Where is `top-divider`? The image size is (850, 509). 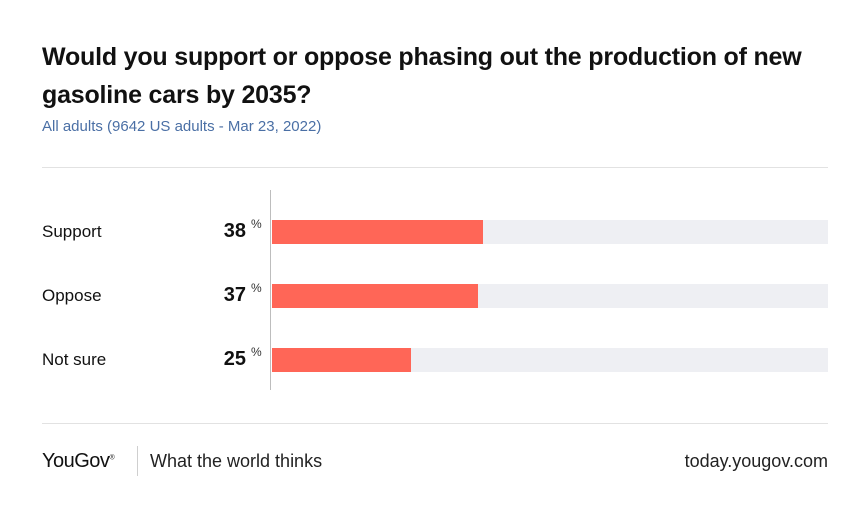 top-divider is located at coordinates (435, 167).